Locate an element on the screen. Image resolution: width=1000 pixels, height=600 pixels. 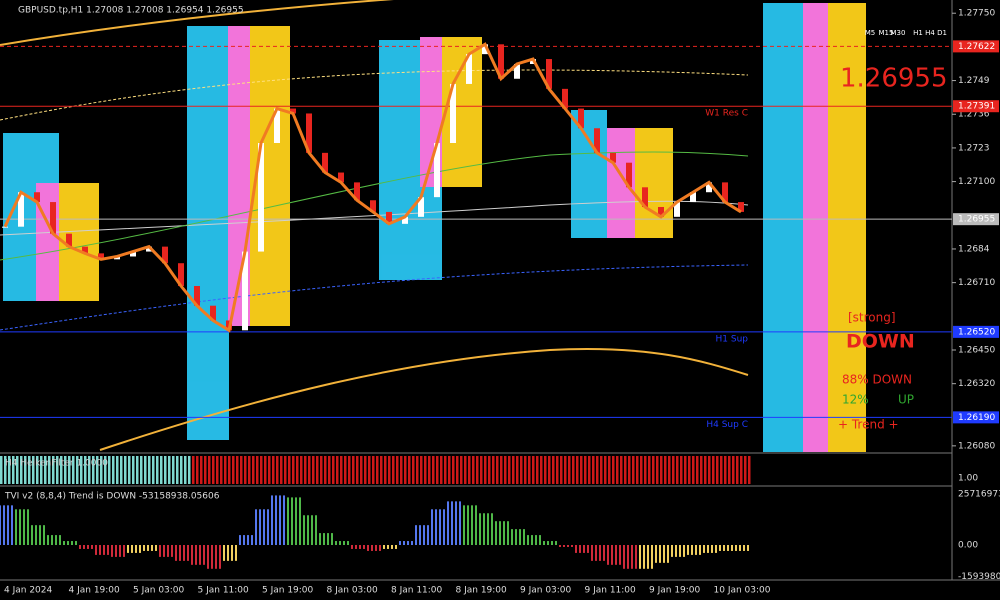
tvi-tick-label: 0.00 is located at coordinates (968, 545).